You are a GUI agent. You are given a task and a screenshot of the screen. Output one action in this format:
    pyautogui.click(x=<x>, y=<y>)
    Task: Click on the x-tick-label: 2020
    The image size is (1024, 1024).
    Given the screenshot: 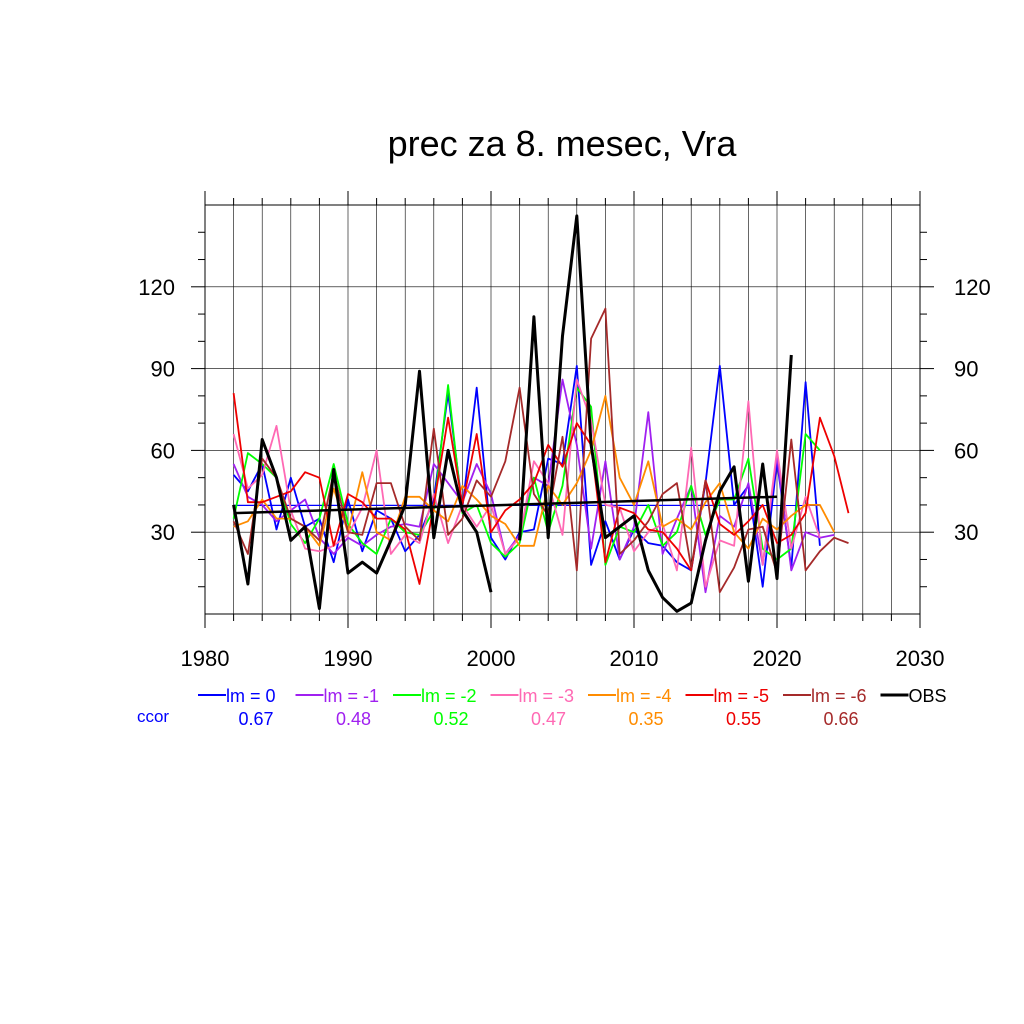 What is the action you would take?
    pyautogui.click(x=777, y=658)
    